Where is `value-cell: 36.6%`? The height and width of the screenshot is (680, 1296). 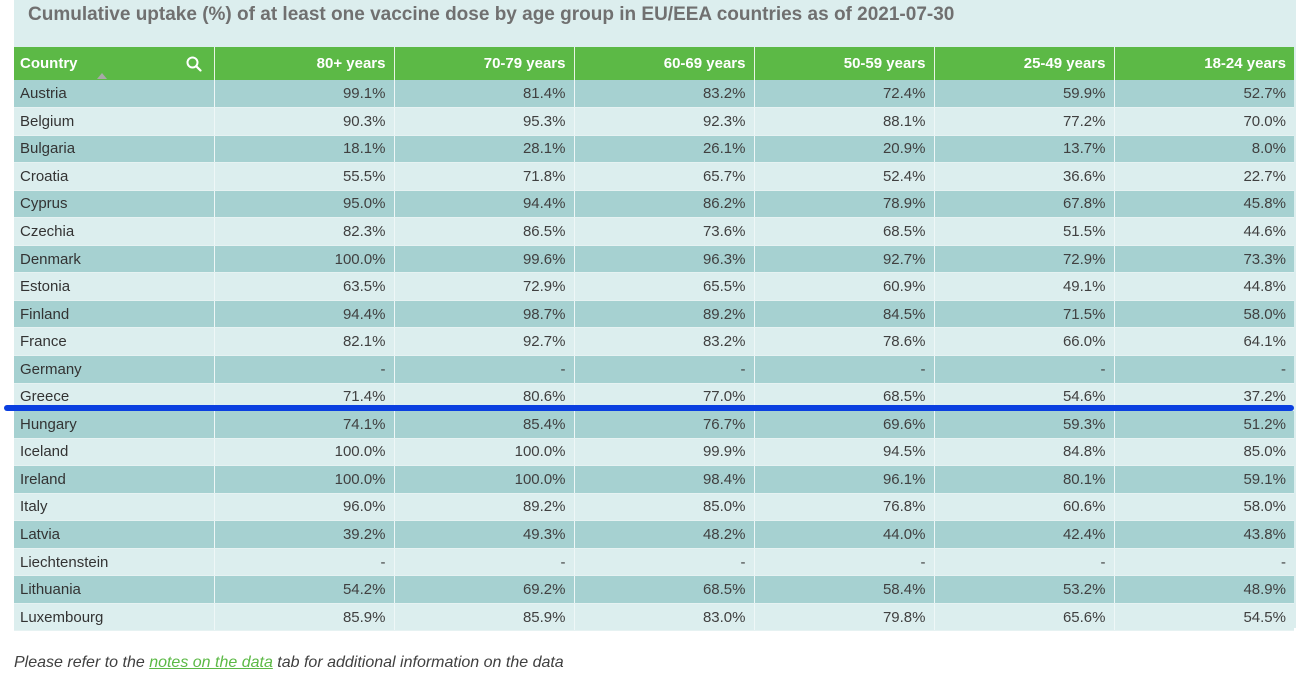 value-cell: 36.6% is located at coordinates (1024, 176).